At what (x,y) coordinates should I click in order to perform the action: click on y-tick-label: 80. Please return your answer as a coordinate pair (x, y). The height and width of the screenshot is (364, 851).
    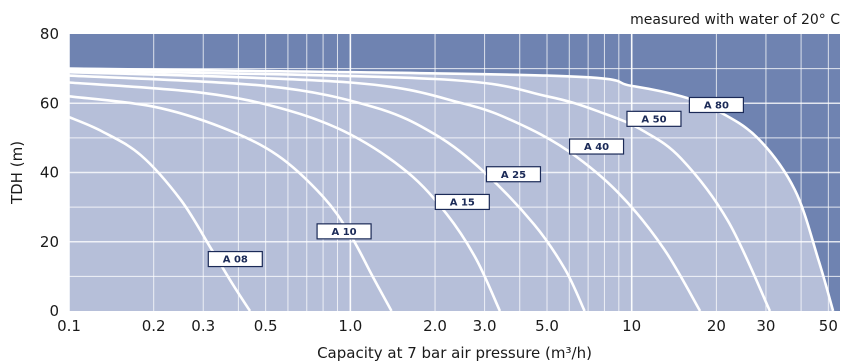
    Looking at the image, I should click on (49, 34).